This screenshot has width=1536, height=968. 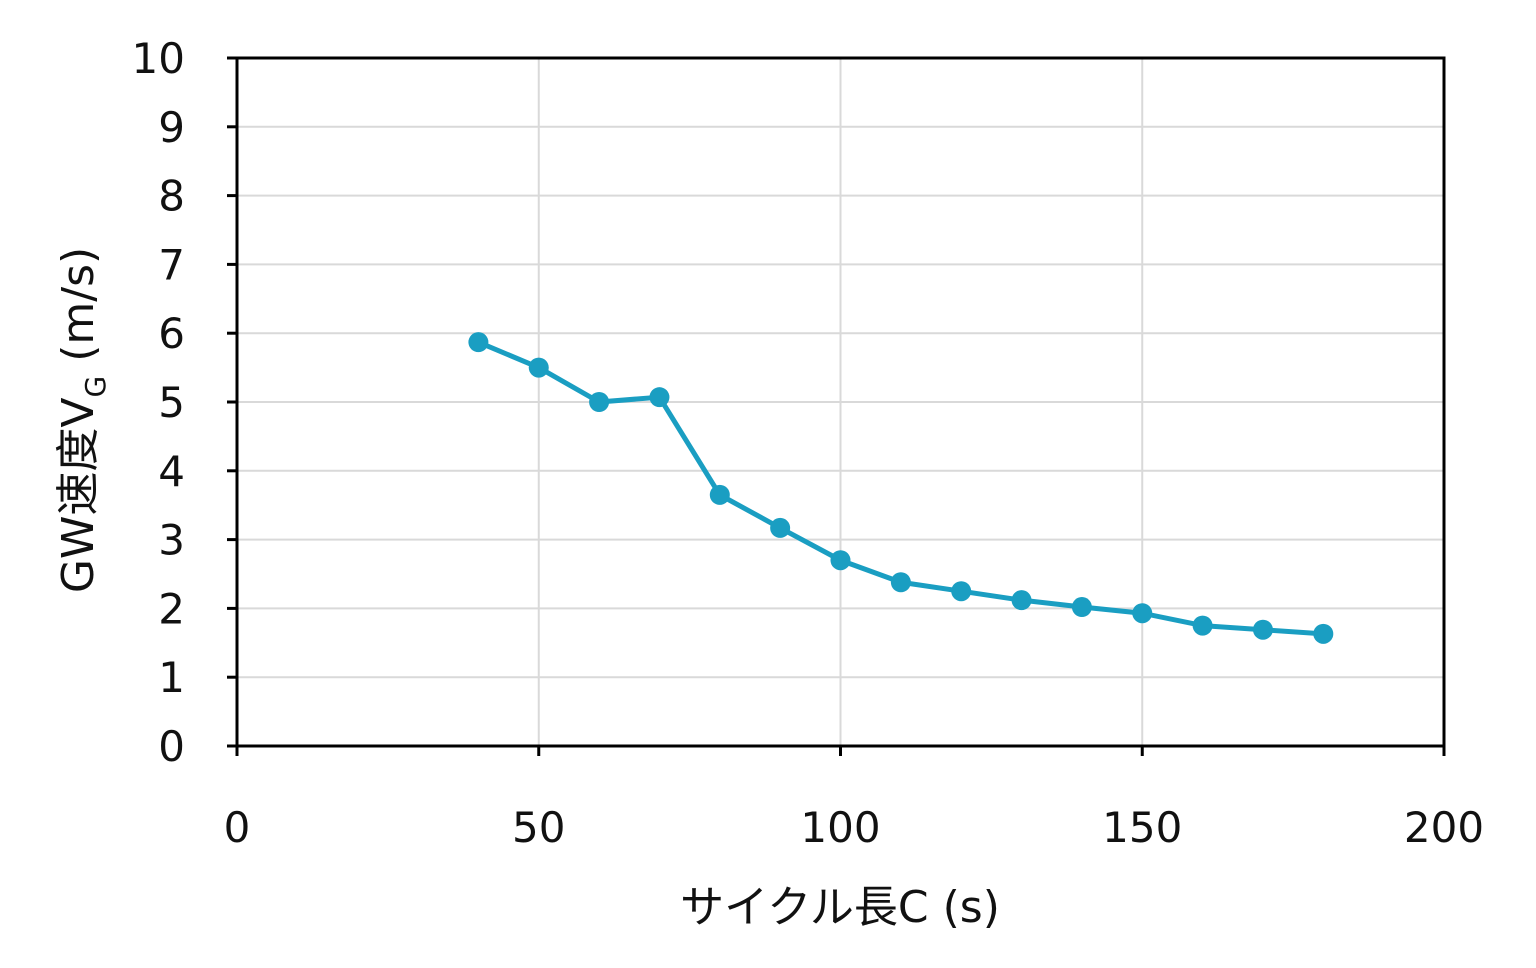 I want to click on y-tick-label: 2, so click(x=171, y=608).